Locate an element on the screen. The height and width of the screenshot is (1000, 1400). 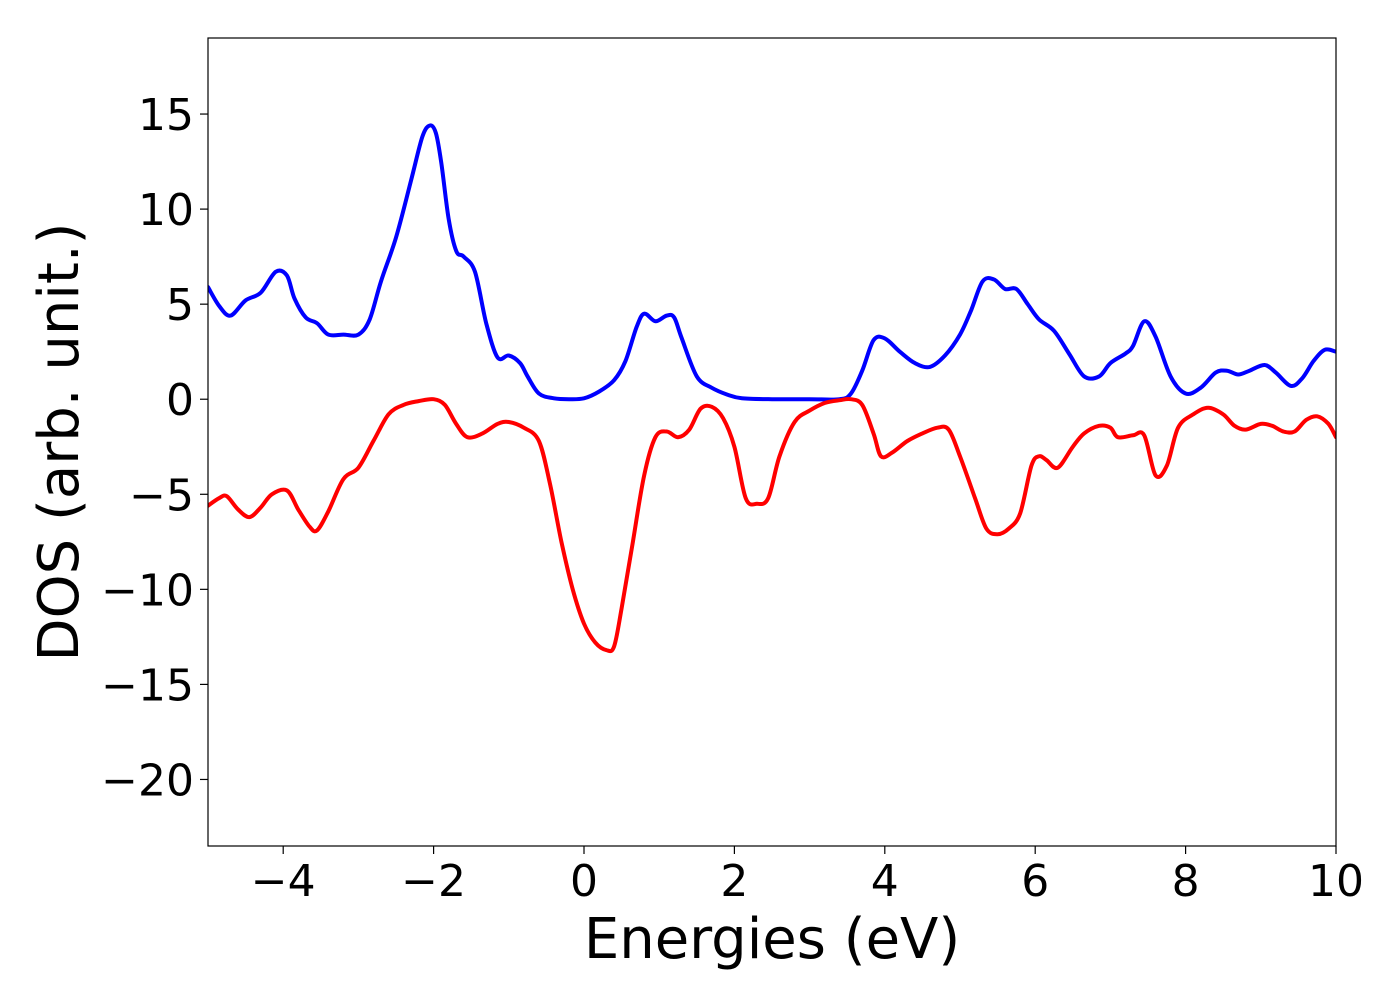
y-axis: −20 −15 −10 −5 0 5 10 15 is located at coordinates (154, 448).